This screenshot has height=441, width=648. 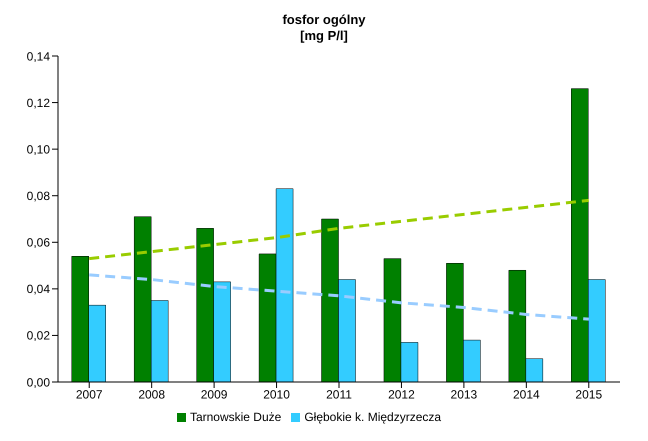 What do you see at coordinates (214, 395) in the screenshot?
I see `x-tick-label: 2009` at bounding box center [214, 395].